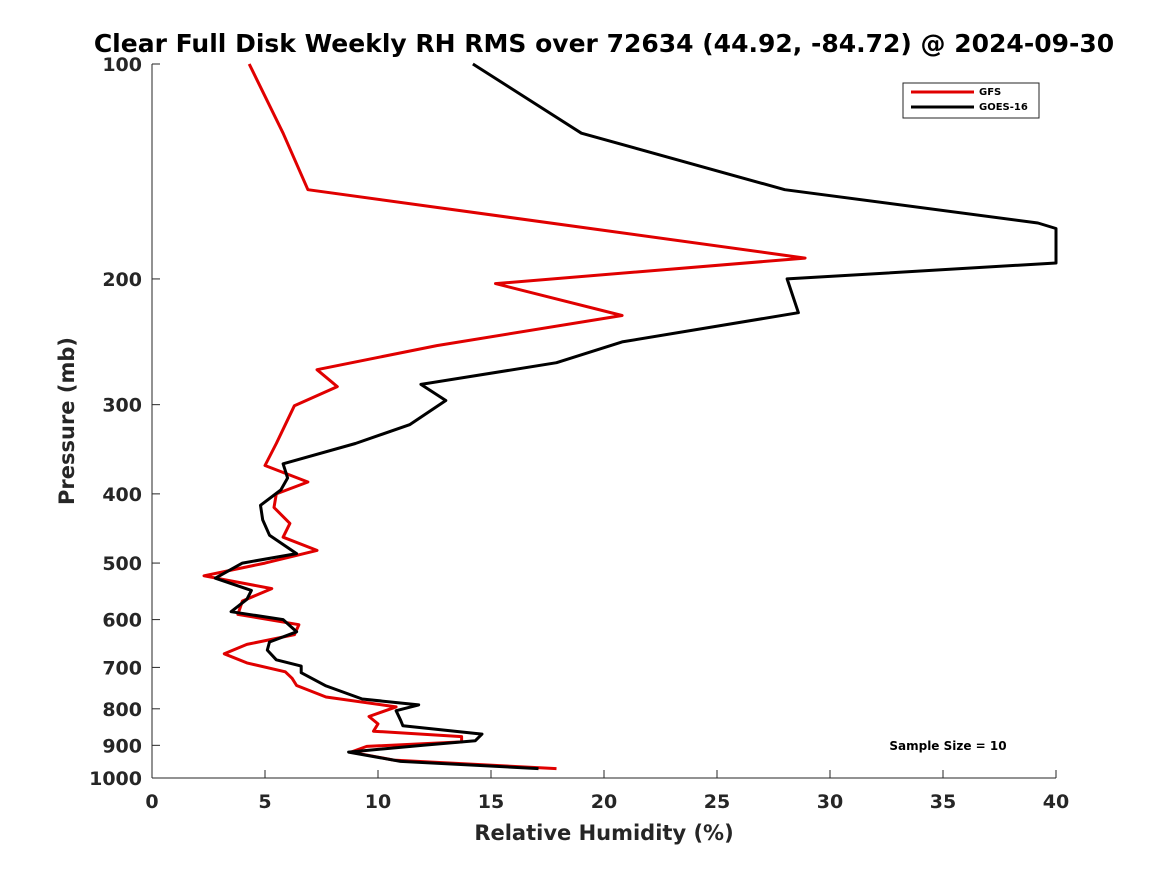 Image resolution: width=1167 pixels, height=875 pixels. Describe the element at coordinates (947, 746) in the screenshot. I see `sample-size-annotation: Sample Size = 10` at that location.